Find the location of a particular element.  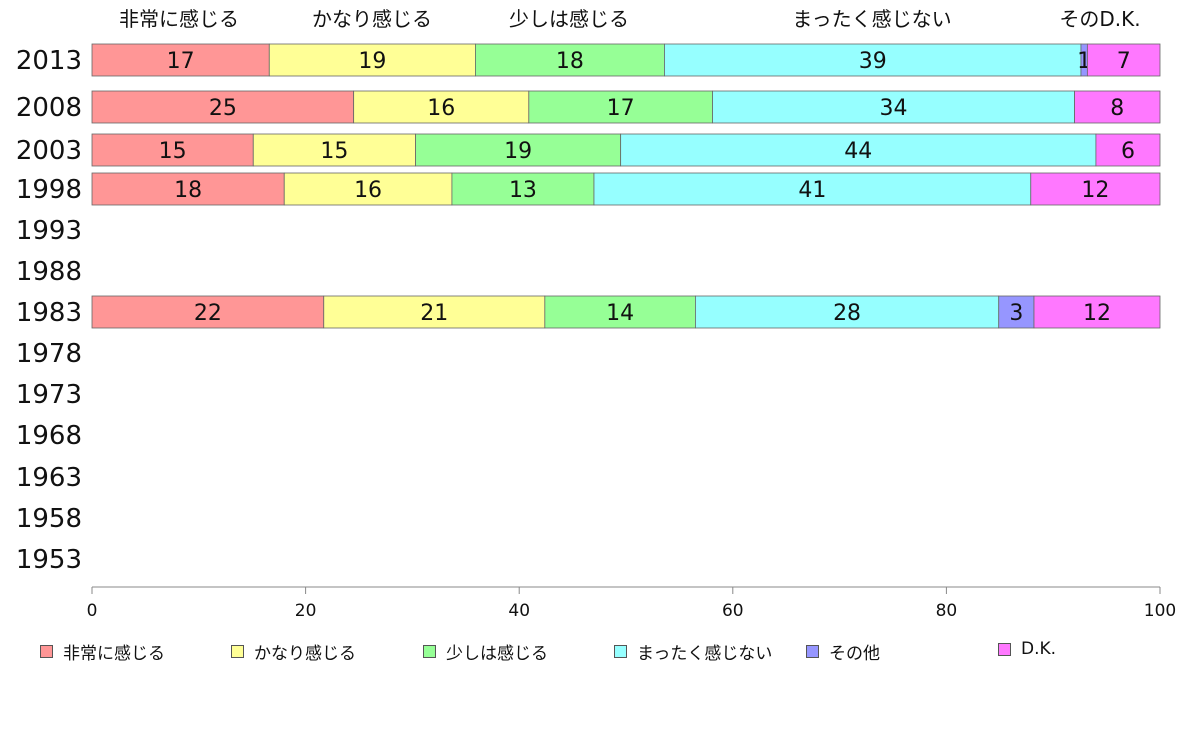

legend-item-kanari: かなり感じる is located at coordinates (293, 651).